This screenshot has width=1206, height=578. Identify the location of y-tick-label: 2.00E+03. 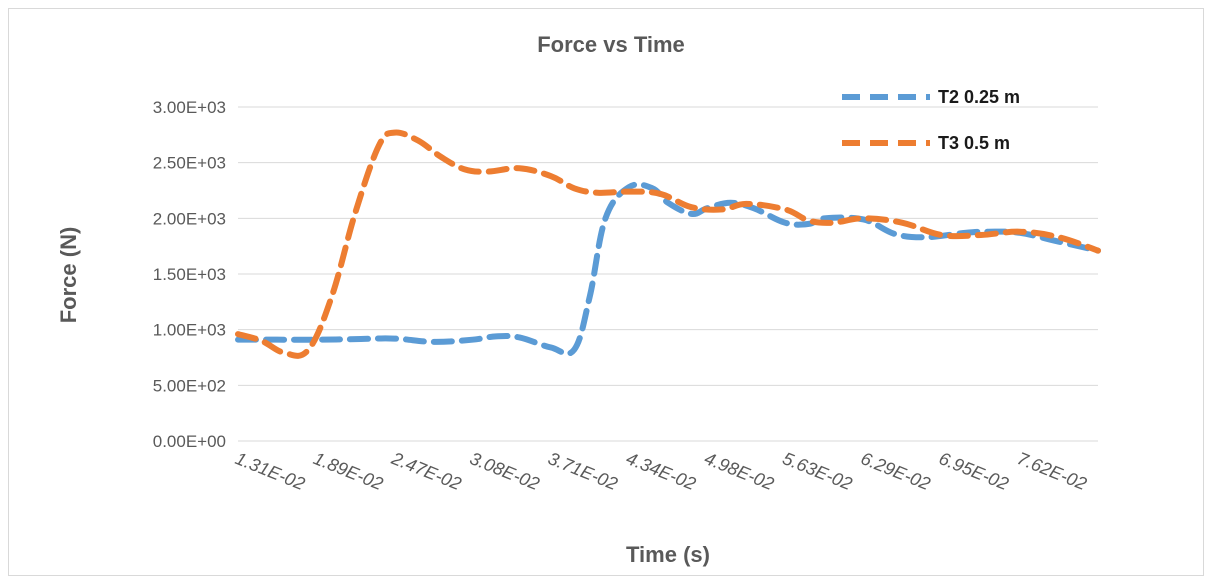
(189, 218).